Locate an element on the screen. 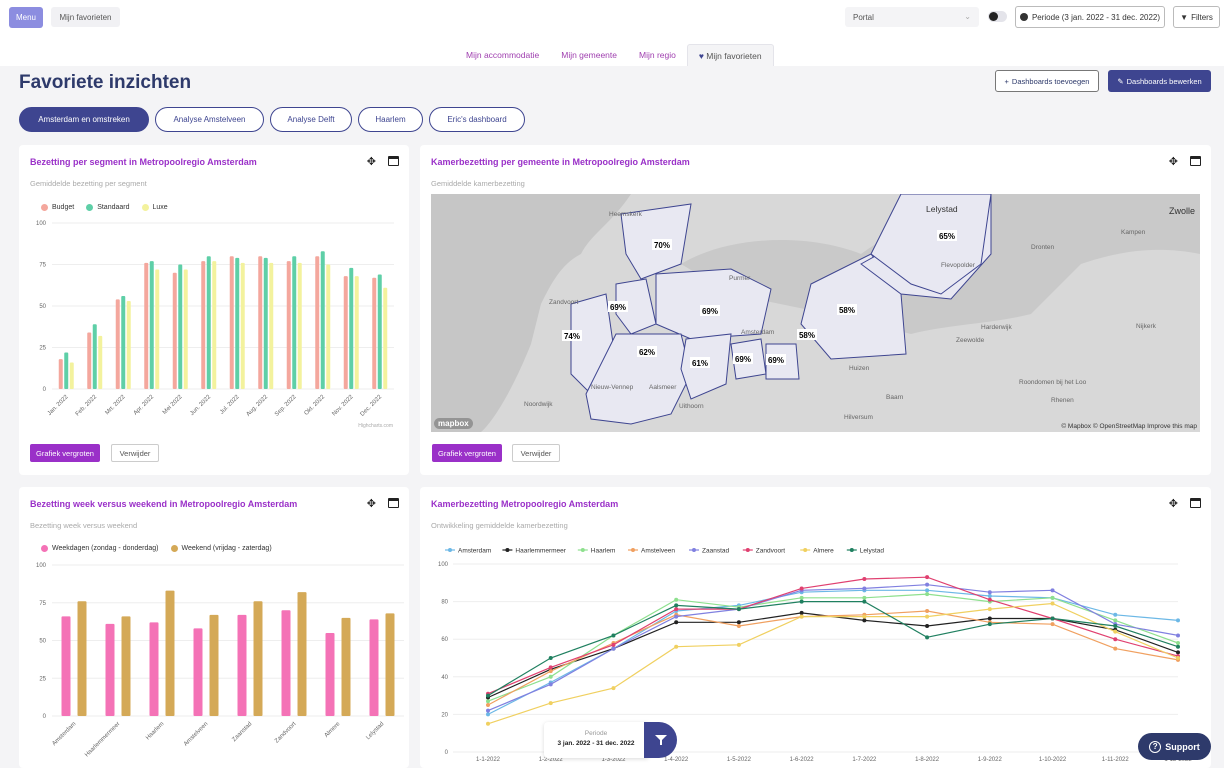  legend-item: Almere is located at coordinates (817, 551).